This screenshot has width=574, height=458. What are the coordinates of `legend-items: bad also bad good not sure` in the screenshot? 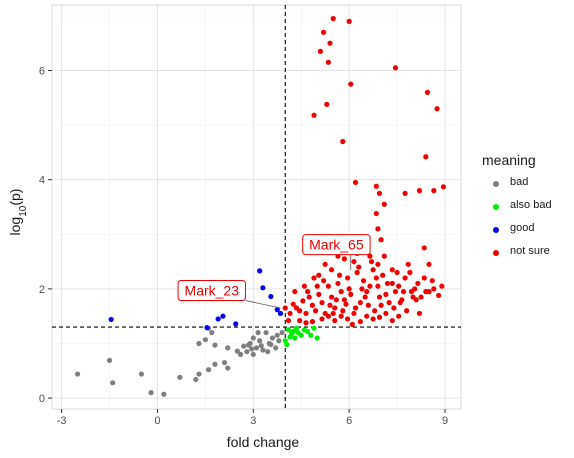 It's located at (527, 222).